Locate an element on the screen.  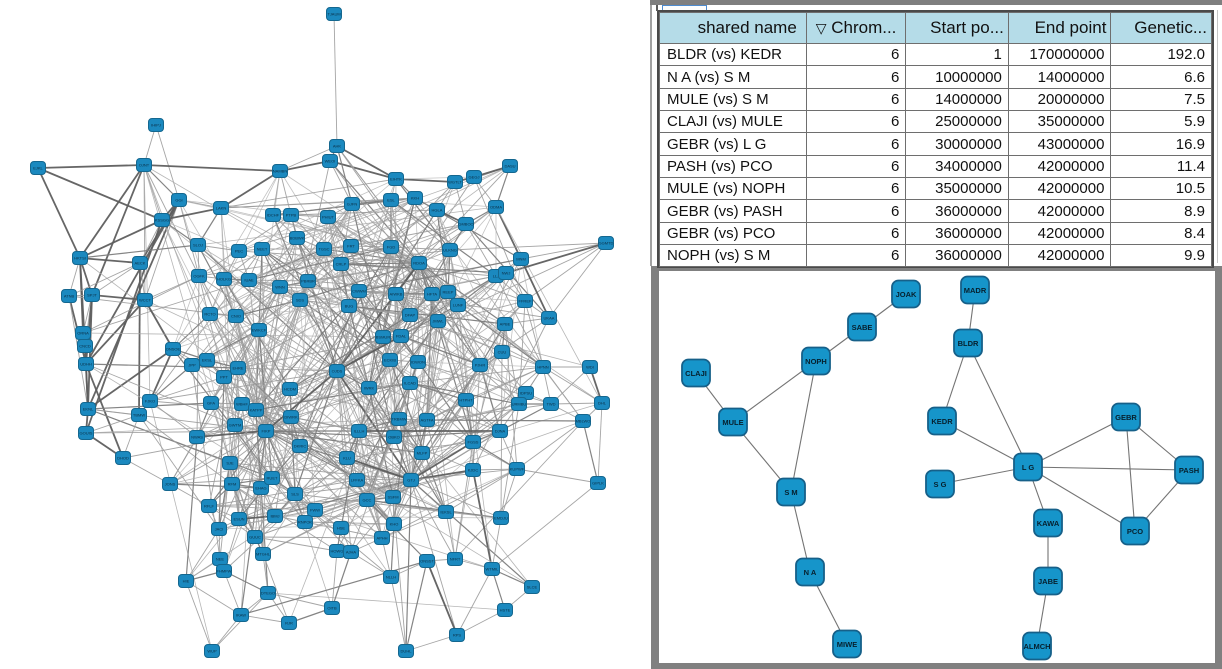
svg-text: LAKN is located at coordinates (221, 208).